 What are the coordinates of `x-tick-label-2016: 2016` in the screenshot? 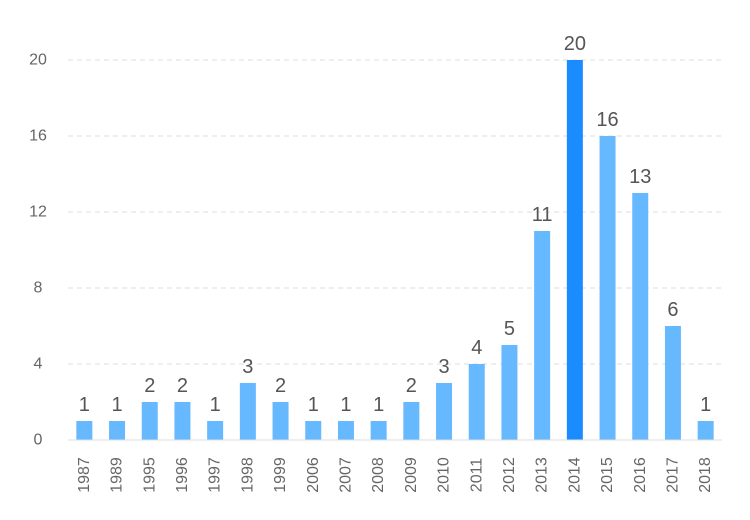 It's located at (640, 475).